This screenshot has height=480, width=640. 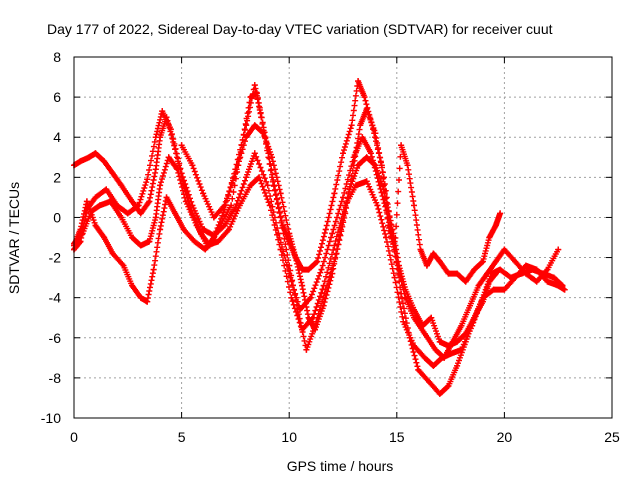 What do you see at coordinates (397, 437) in the screenshot?
I see `x-tick-label: 15` at bounding box center [397, 437].